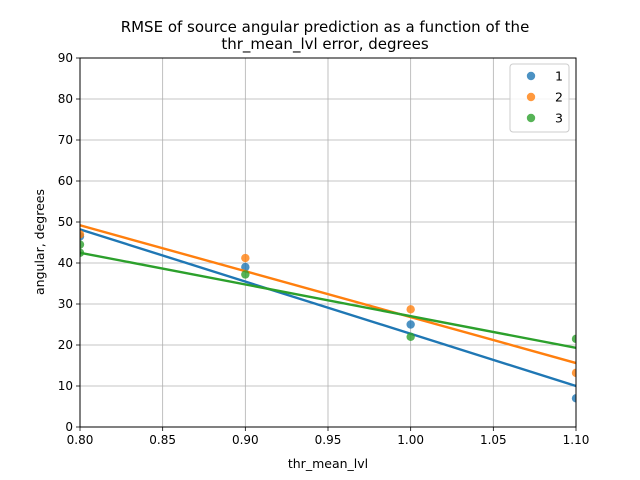 This screenshot has height=480, width=640. What do you see at coordinates (245, 440) in the screenshot?
I see `x-tick-label: 0.90` at bounding box center [245, 440].